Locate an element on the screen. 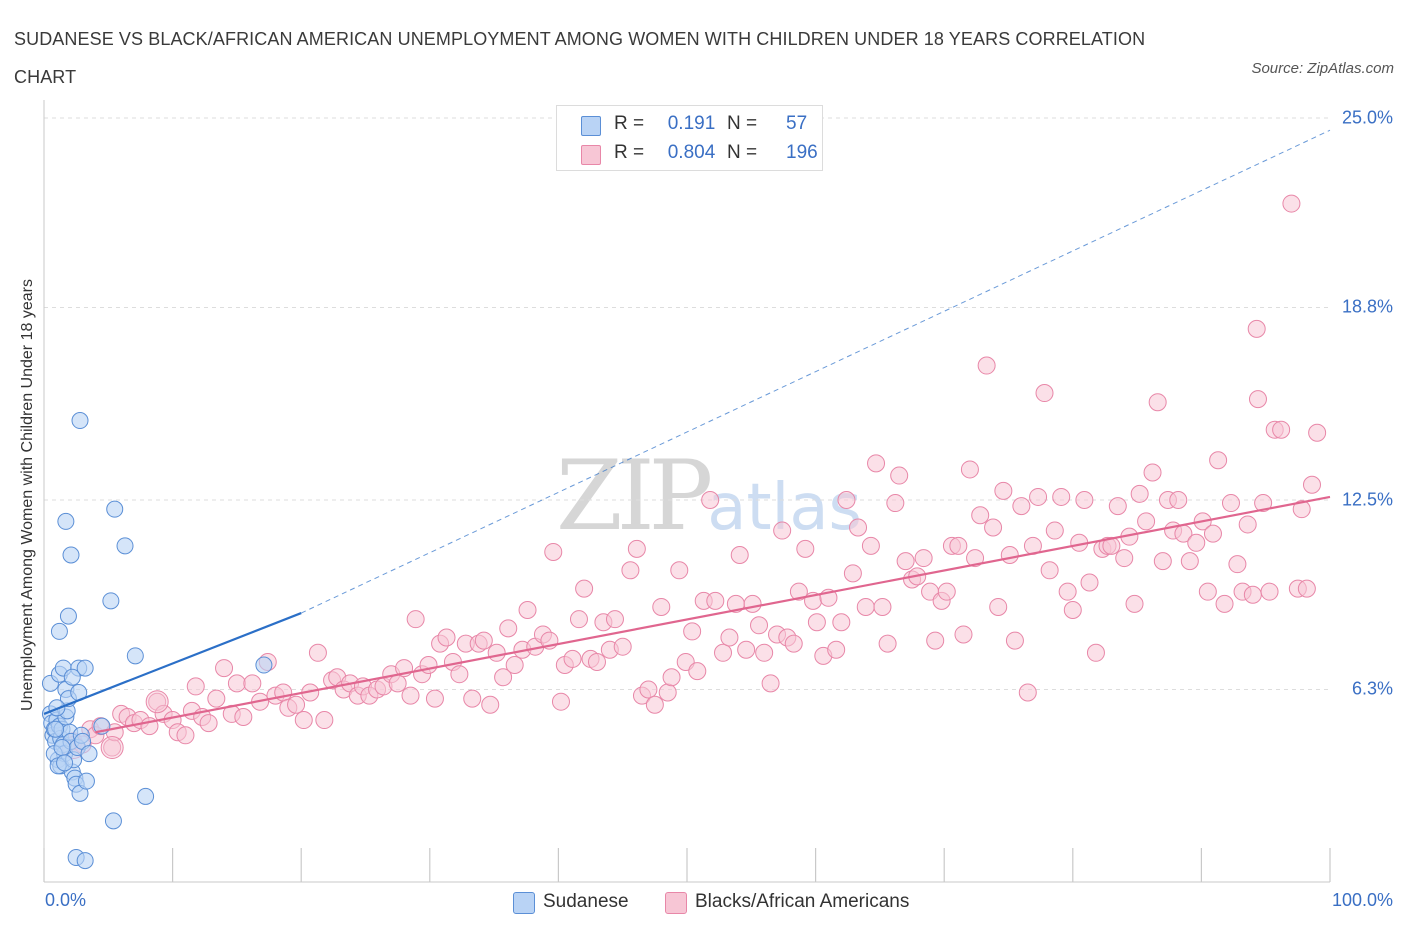 The height and width of the screenshot is (930, 1406). legend-n-label: N = is located at coordinates (742, 123).